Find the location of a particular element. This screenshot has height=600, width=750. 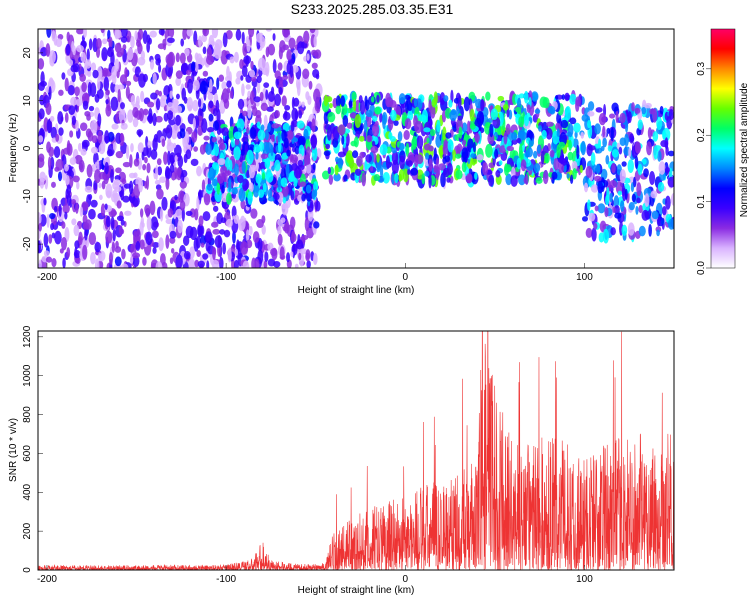

x-tick-label: 100 is located at coordinates (584, 579).